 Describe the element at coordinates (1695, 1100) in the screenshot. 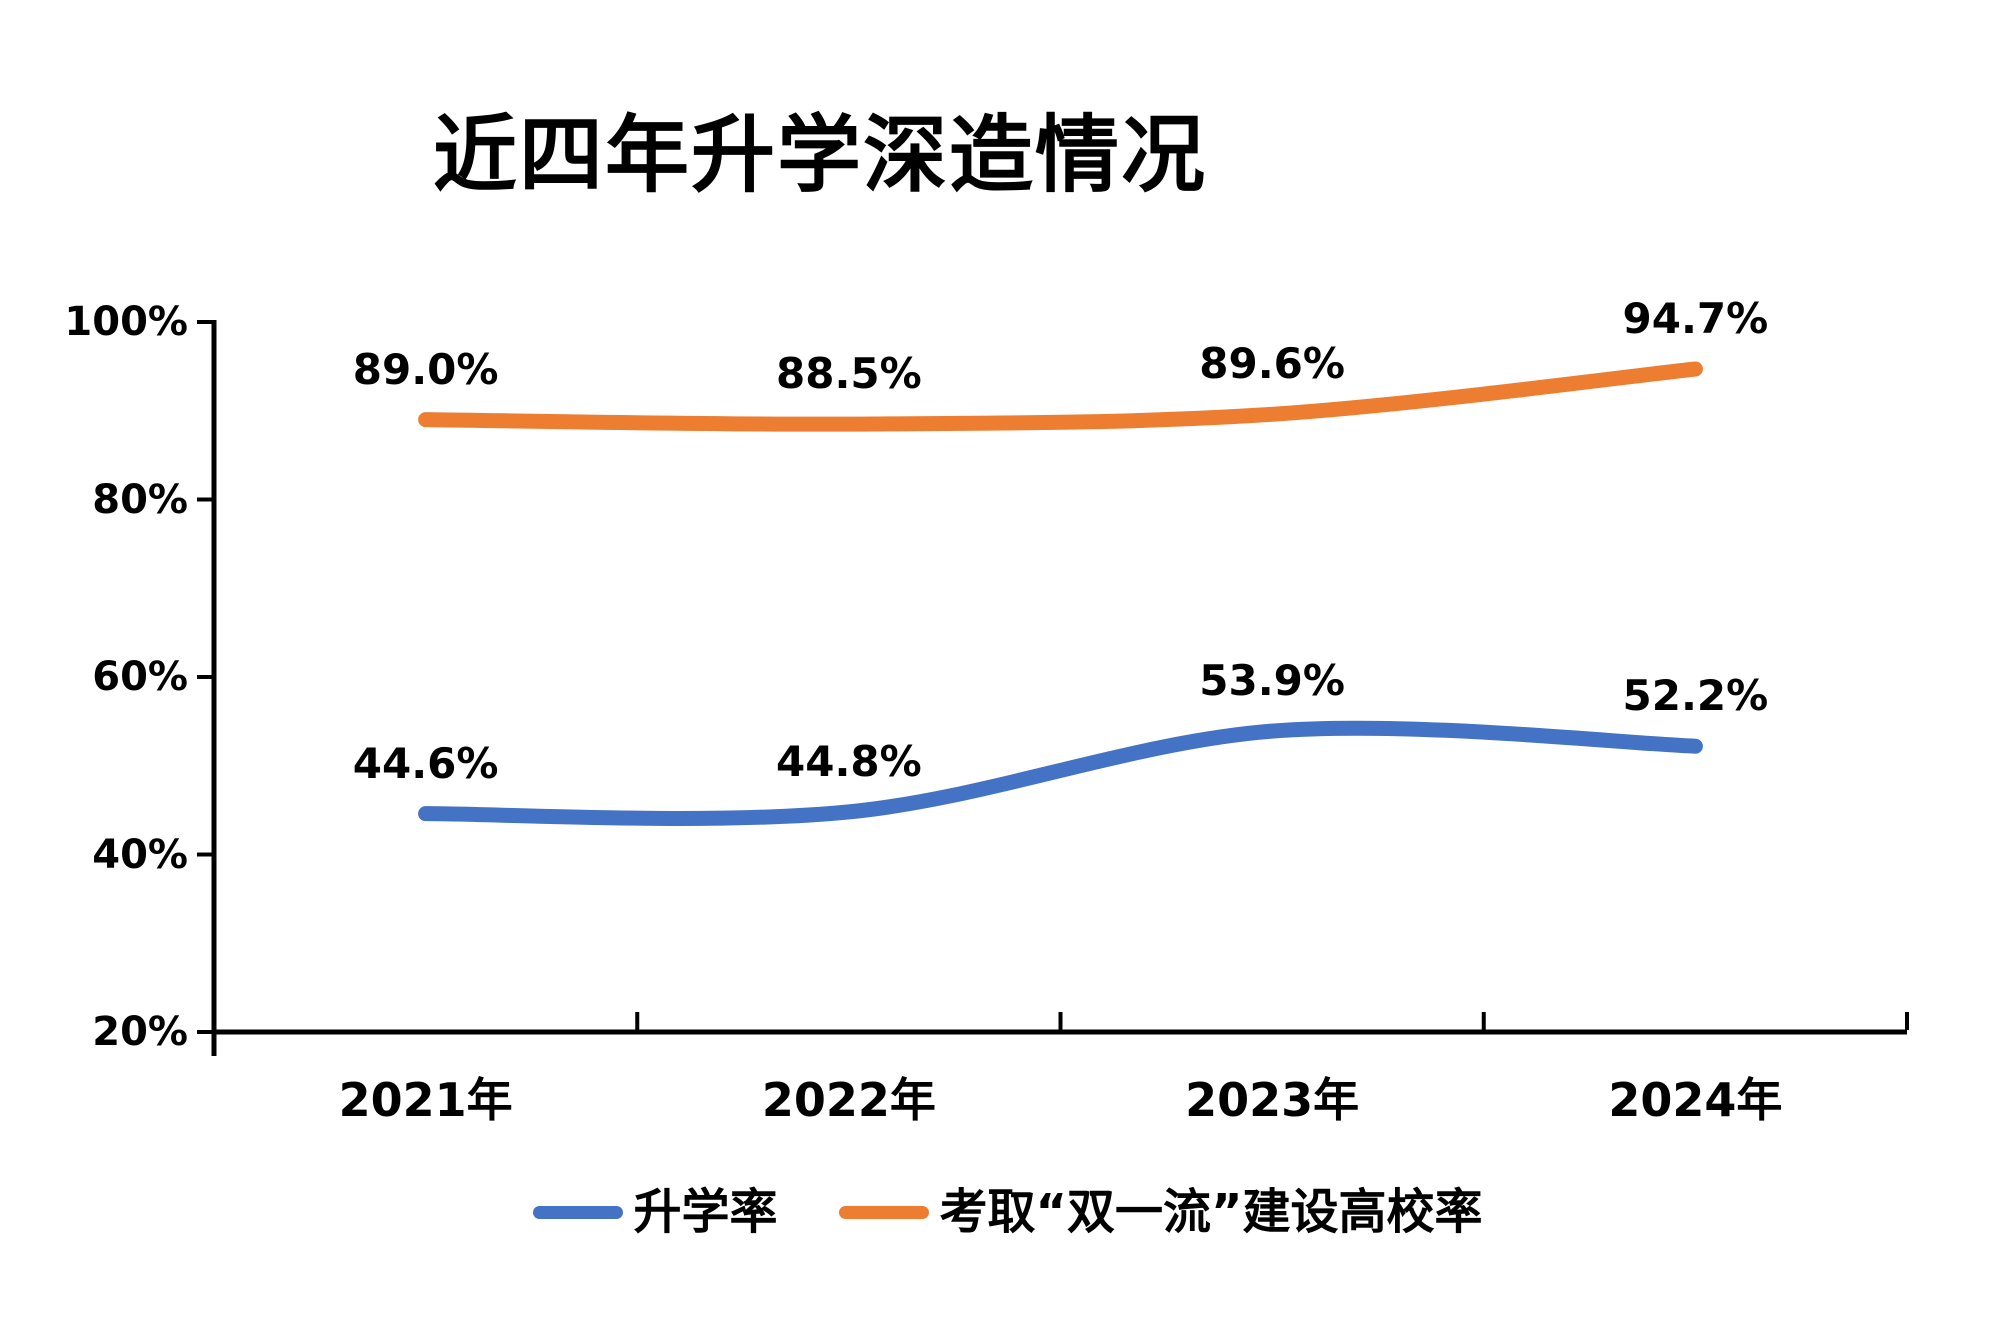

I see `x-axis-label: 2024年` at that location.